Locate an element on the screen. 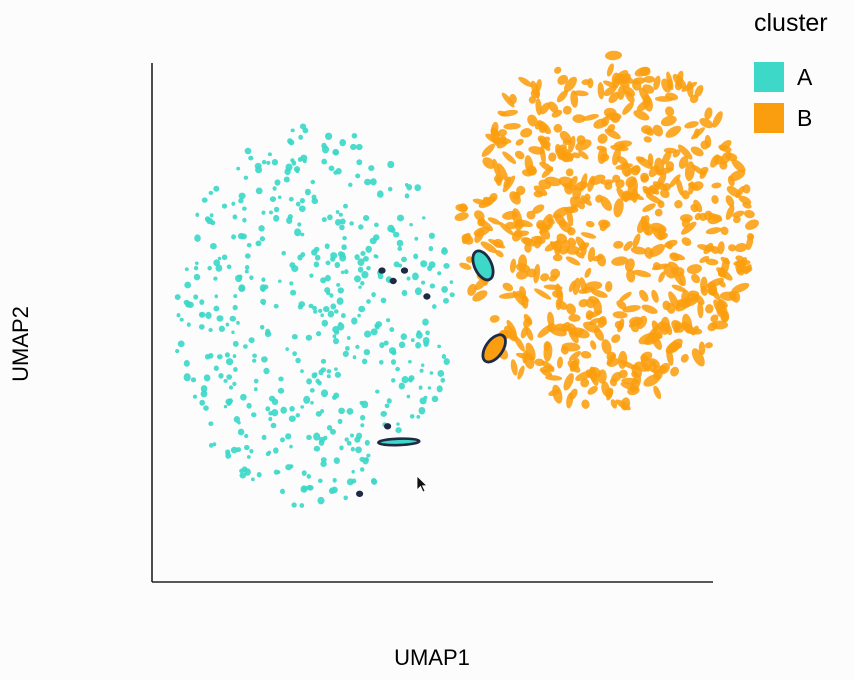 The image size is (854, 680). x-axis-title: UMAP1 is located at coordinates (432, 657).